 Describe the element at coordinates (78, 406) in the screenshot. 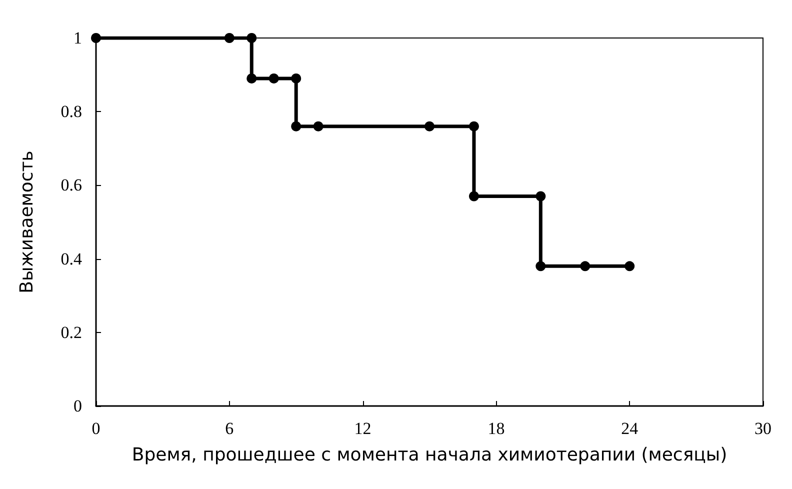

I see `y-tick-label: 0` at that location.